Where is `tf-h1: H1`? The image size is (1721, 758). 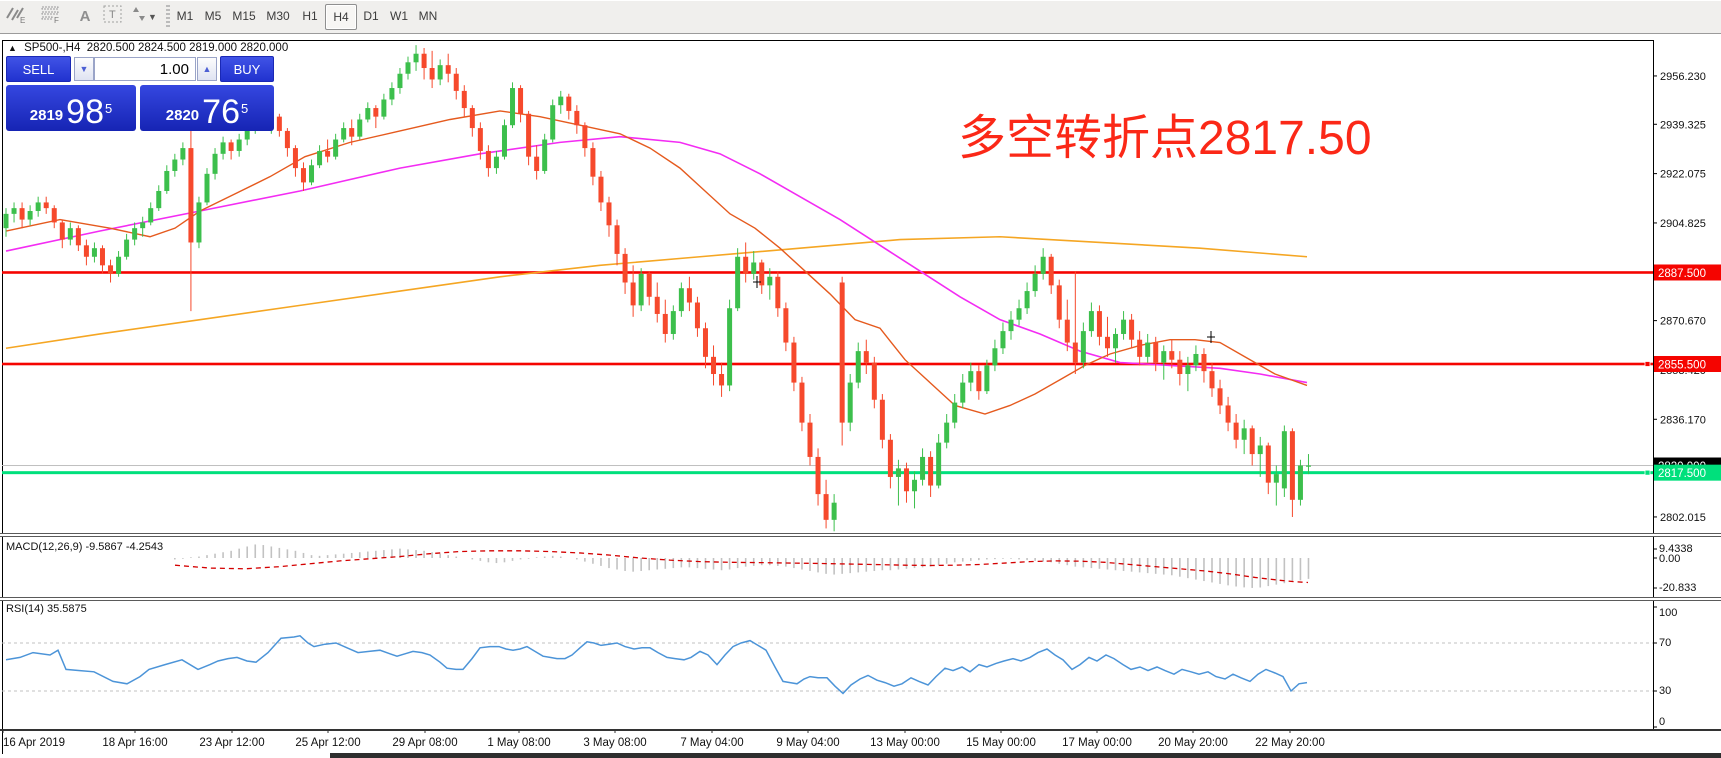
tf-h1: H1 is located at coordinates (310, 16).